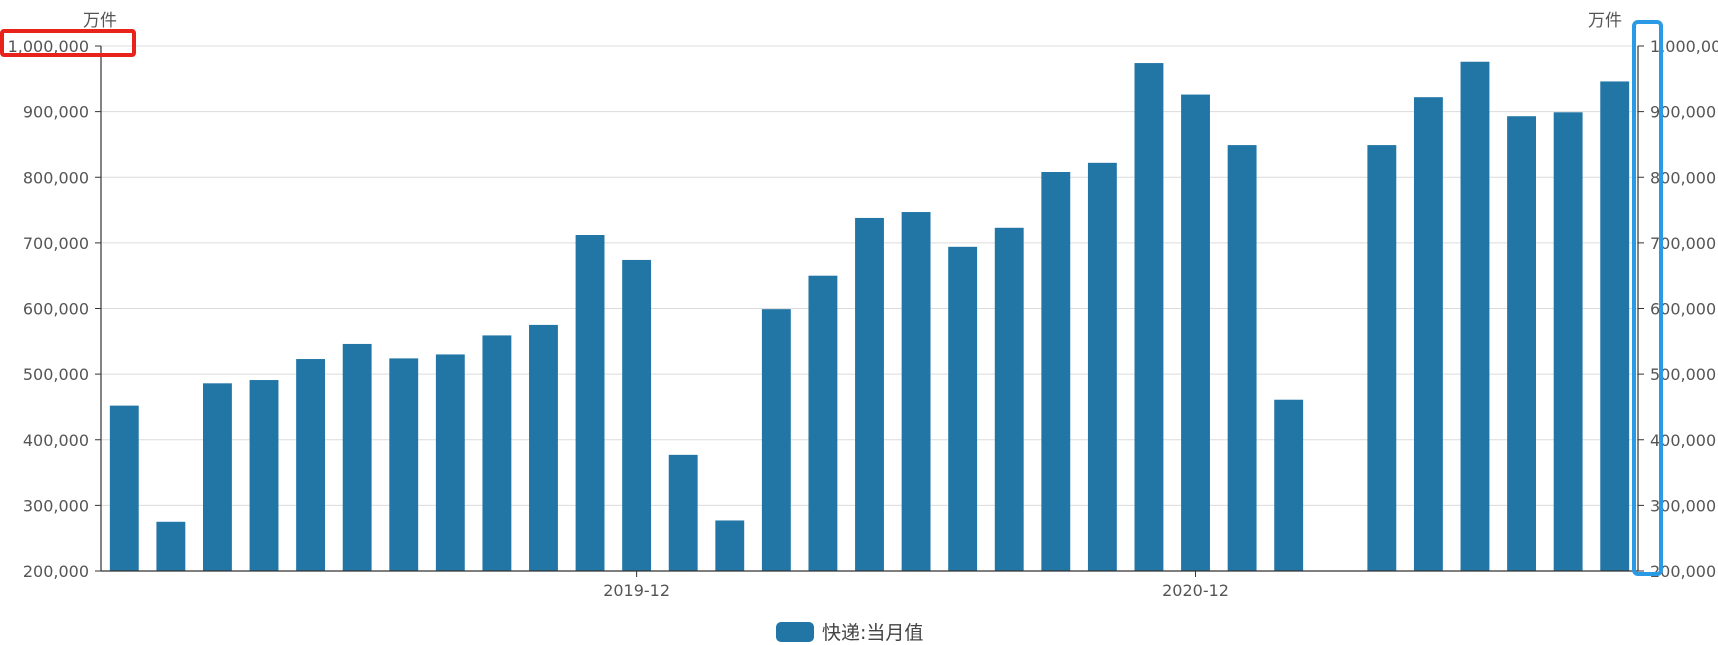 This screenshot has width=1718, height=645. What do you see at coordinates (1683, 177) in the screenshot?
I see `y-tick-label-right: 800,000` at bounding box center [1683, 177].